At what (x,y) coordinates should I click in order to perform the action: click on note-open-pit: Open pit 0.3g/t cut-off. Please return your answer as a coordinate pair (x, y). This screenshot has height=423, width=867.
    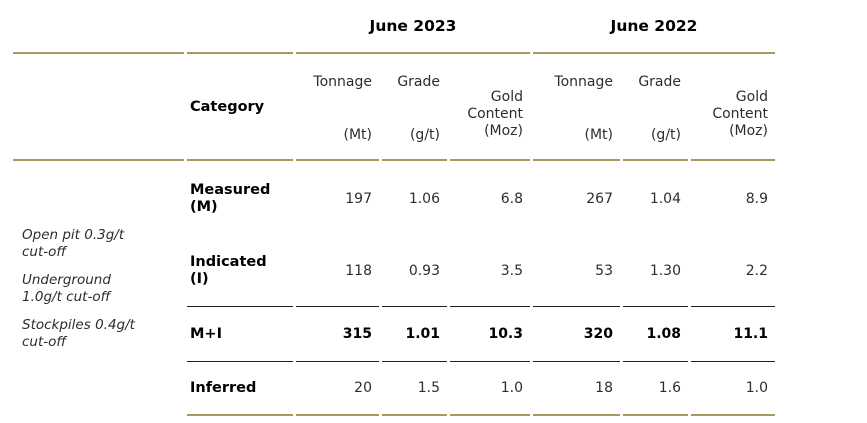
    Looking at the image, I should click on (73, 243).